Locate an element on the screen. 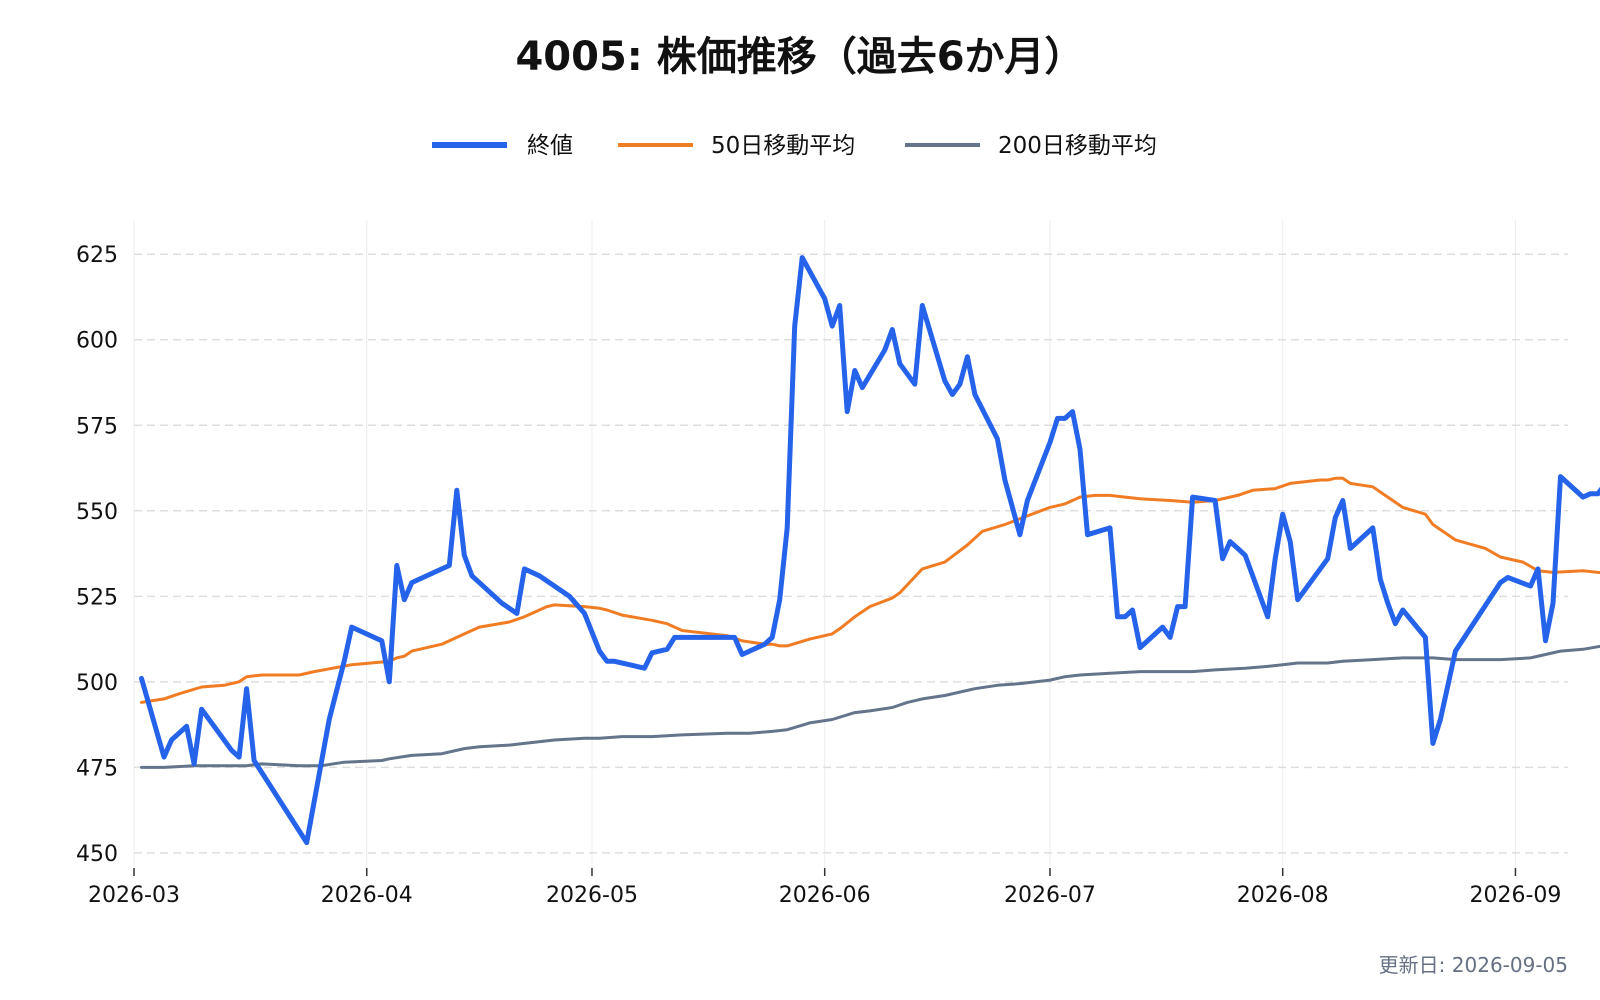  series-line-200day-ma is located at coordinates (870, 706).